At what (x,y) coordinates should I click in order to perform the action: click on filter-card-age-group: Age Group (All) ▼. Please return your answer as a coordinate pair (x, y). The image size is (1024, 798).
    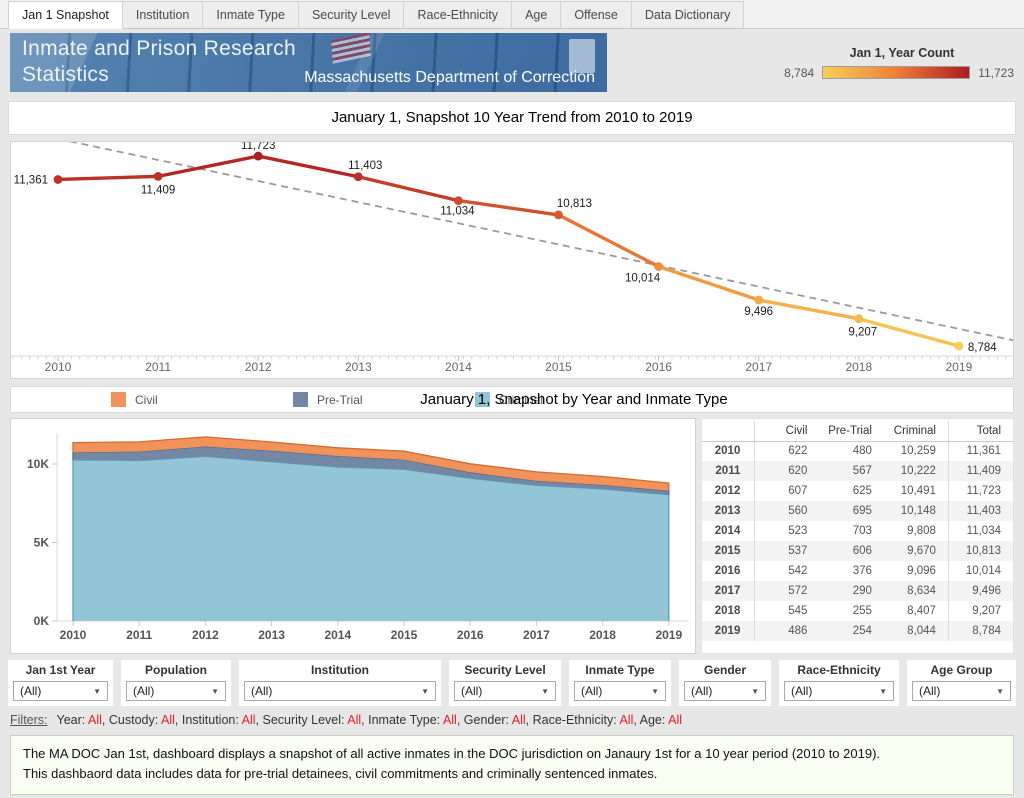
    Looking at the image, I should click on (961, 683).